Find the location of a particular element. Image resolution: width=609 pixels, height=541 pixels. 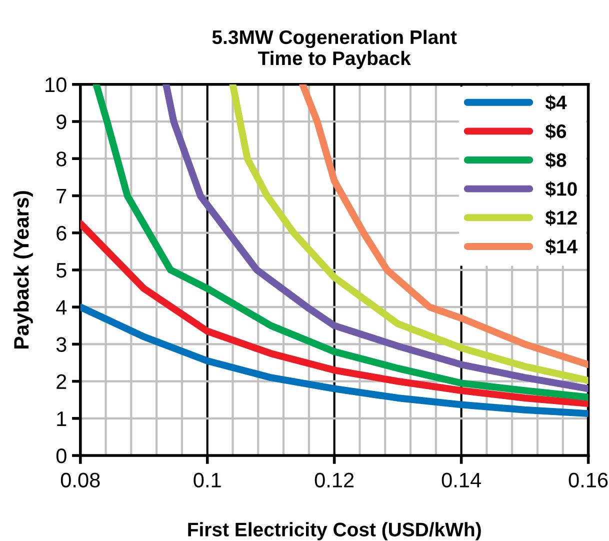

y-tick-label: 1 is located at coordinates (61, 419).